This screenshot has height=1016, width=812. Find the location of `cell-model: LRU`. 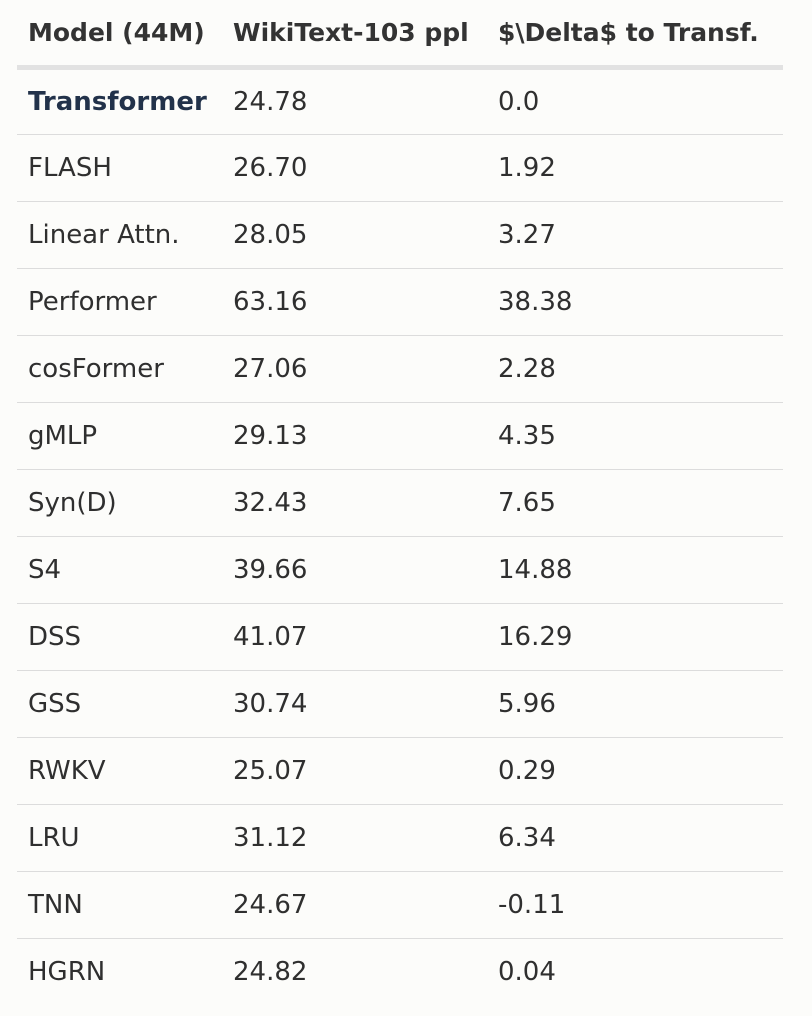

cell-model: LRU is located at coordinates (117, 838).